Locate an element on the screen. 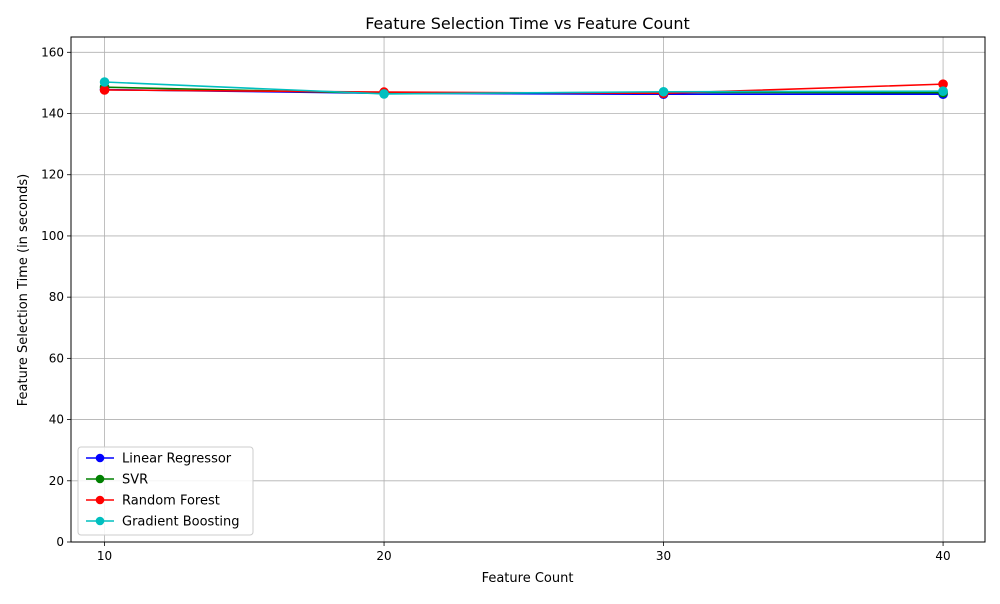  x-axis-label: Feature Count is located at coordinates (528, 578).